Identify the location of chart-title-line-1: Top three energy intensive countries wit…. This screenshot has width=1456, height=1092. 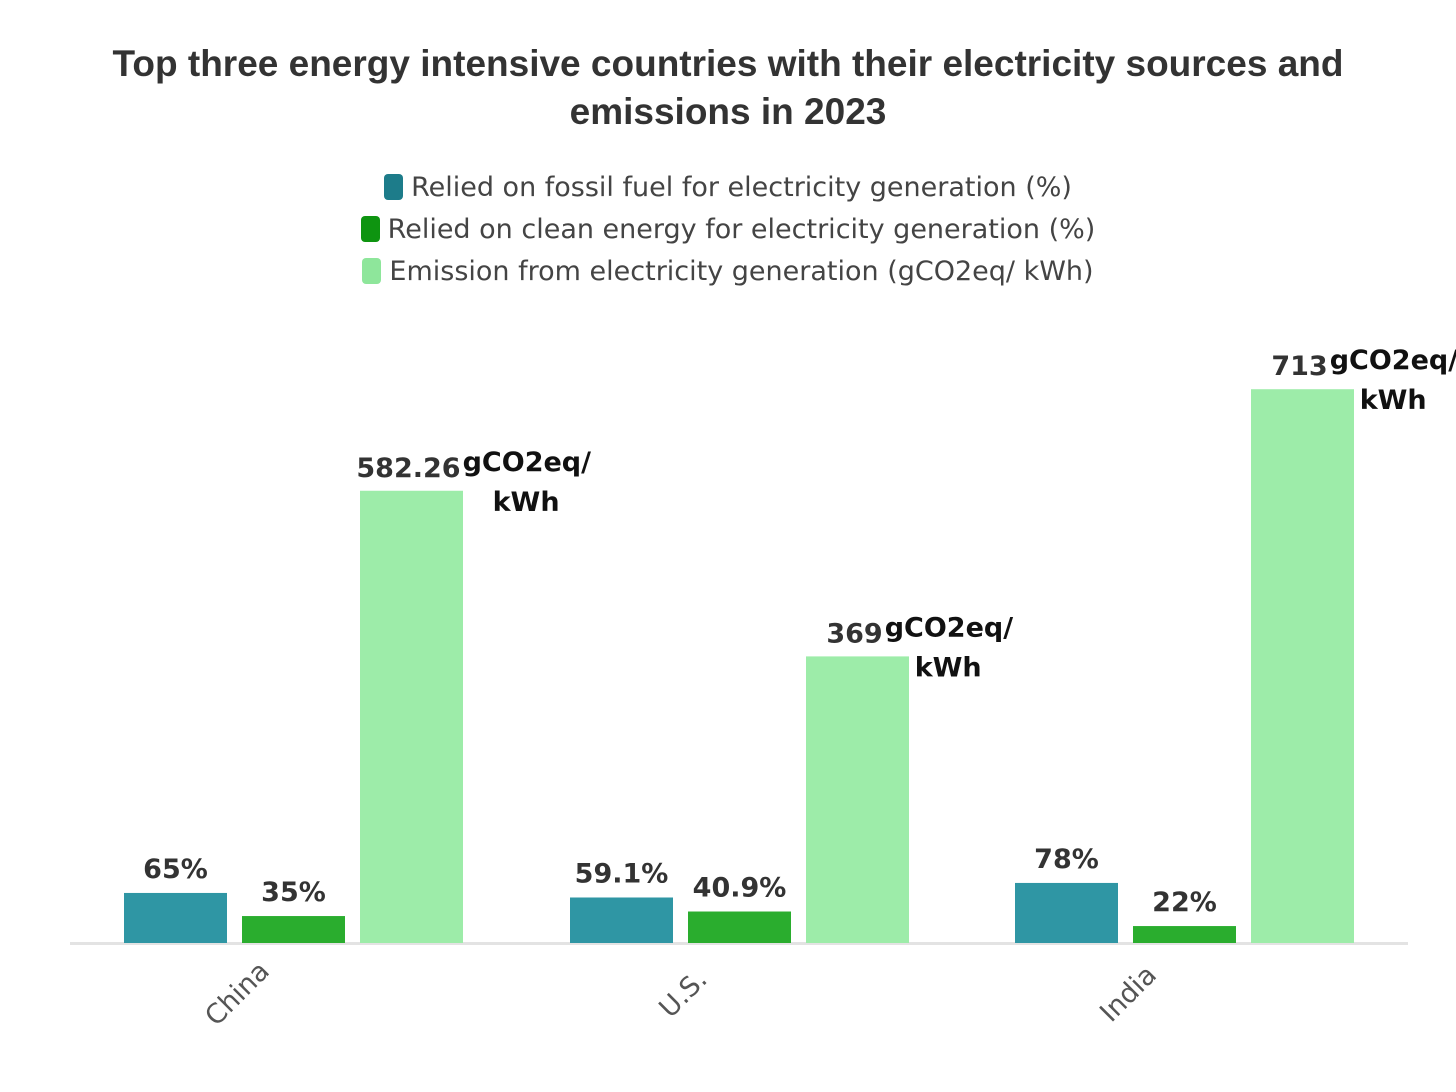
(728, 63).